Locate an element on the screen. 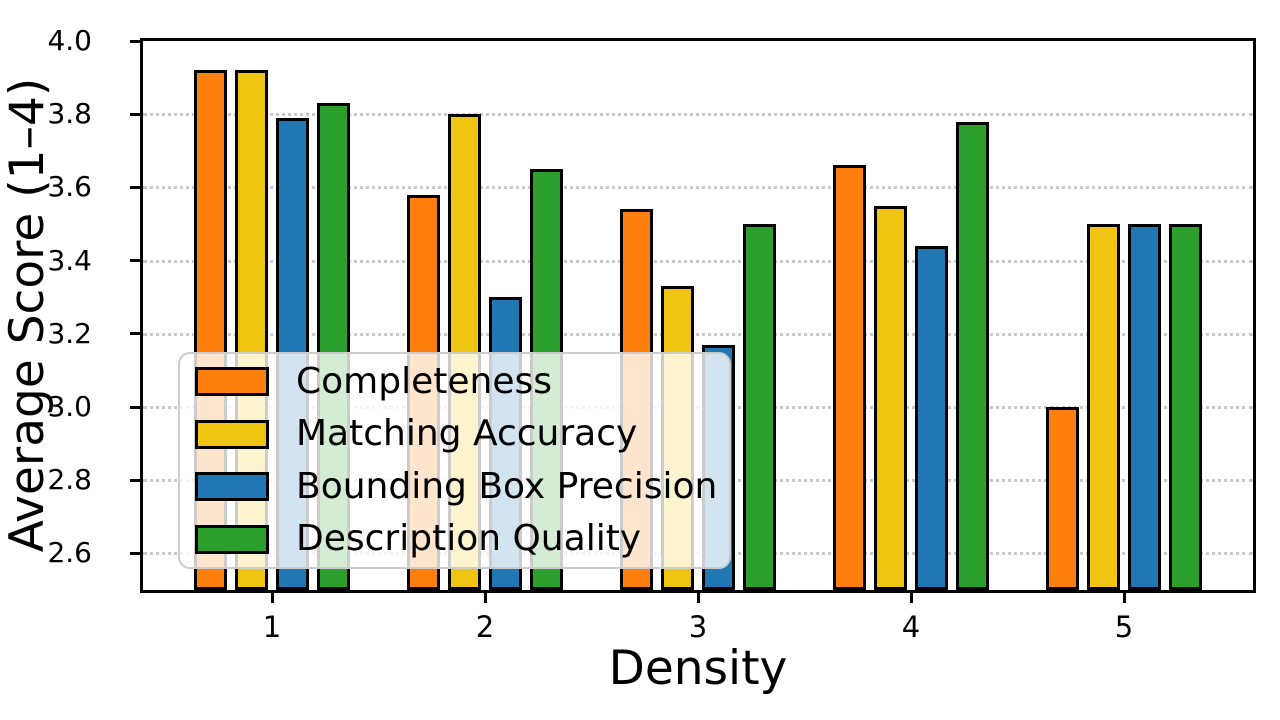  legend-row: Bounding Box Precision is located at coordinates (462, 487).